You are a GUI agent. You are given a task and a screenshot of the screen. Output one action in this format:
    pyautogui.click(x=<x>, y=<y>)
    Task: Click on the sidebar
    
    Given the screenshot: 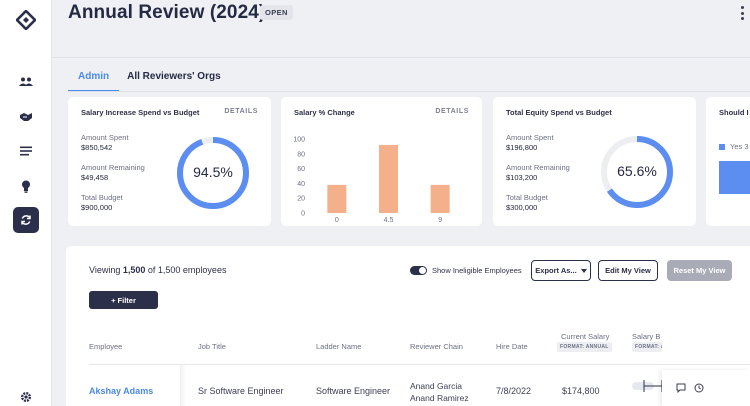 What is the action you would take?
    pyautogui.click(x=26, y=203)
    